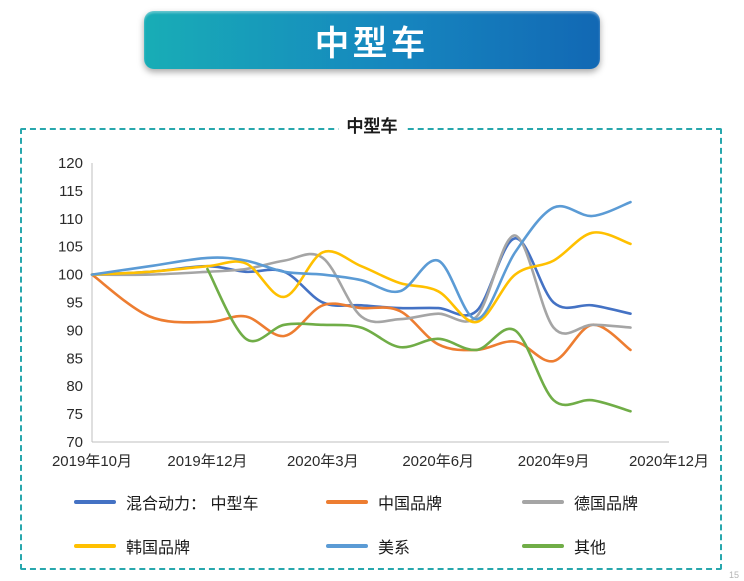  What do you see at coordinates (388, 524) in the screenshot?
I see `chart-legend: 混合动力： 中型车 中国品牌 德国品牌韩国品牌 美系 其他` at bounding box center [388, 524].